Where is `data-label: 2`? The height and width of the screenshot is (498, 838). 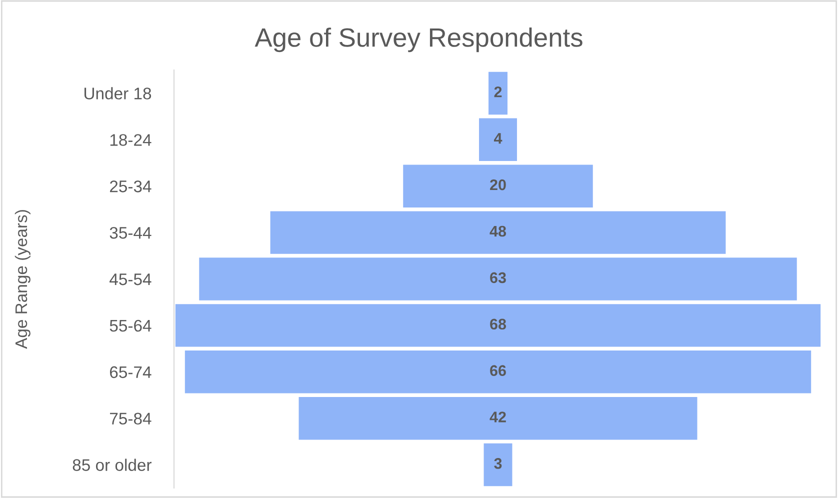 data-label: 2 is located at coordinates (498, 92).